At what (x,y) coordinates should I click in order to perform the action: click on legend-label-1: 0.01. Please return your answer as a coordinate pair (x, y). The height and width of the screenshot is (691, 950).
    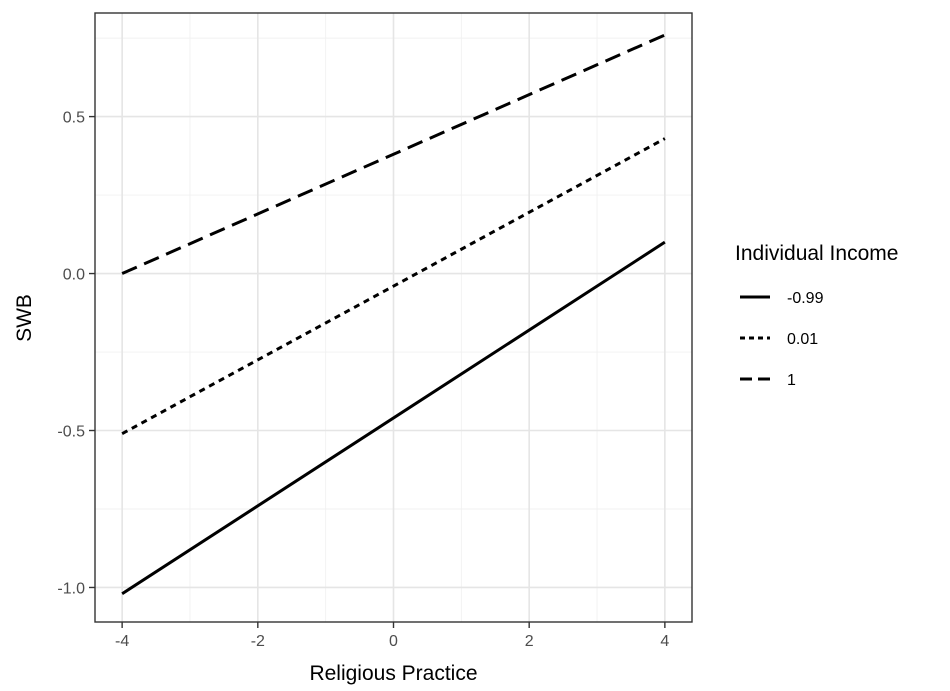
    Looking at the image, I should click on (802, 339).